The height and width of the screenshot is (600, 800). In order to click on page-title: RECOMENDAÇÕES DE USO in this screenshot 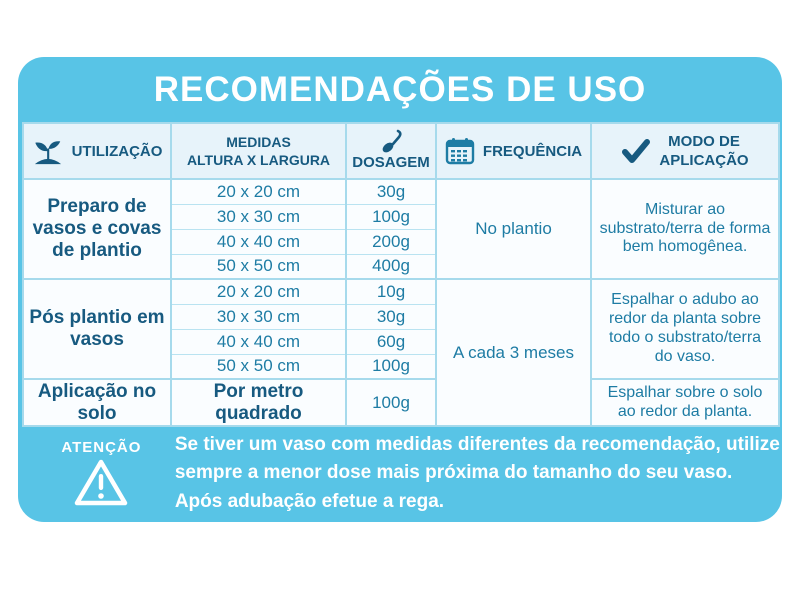, I will do `click(400, 89)`.